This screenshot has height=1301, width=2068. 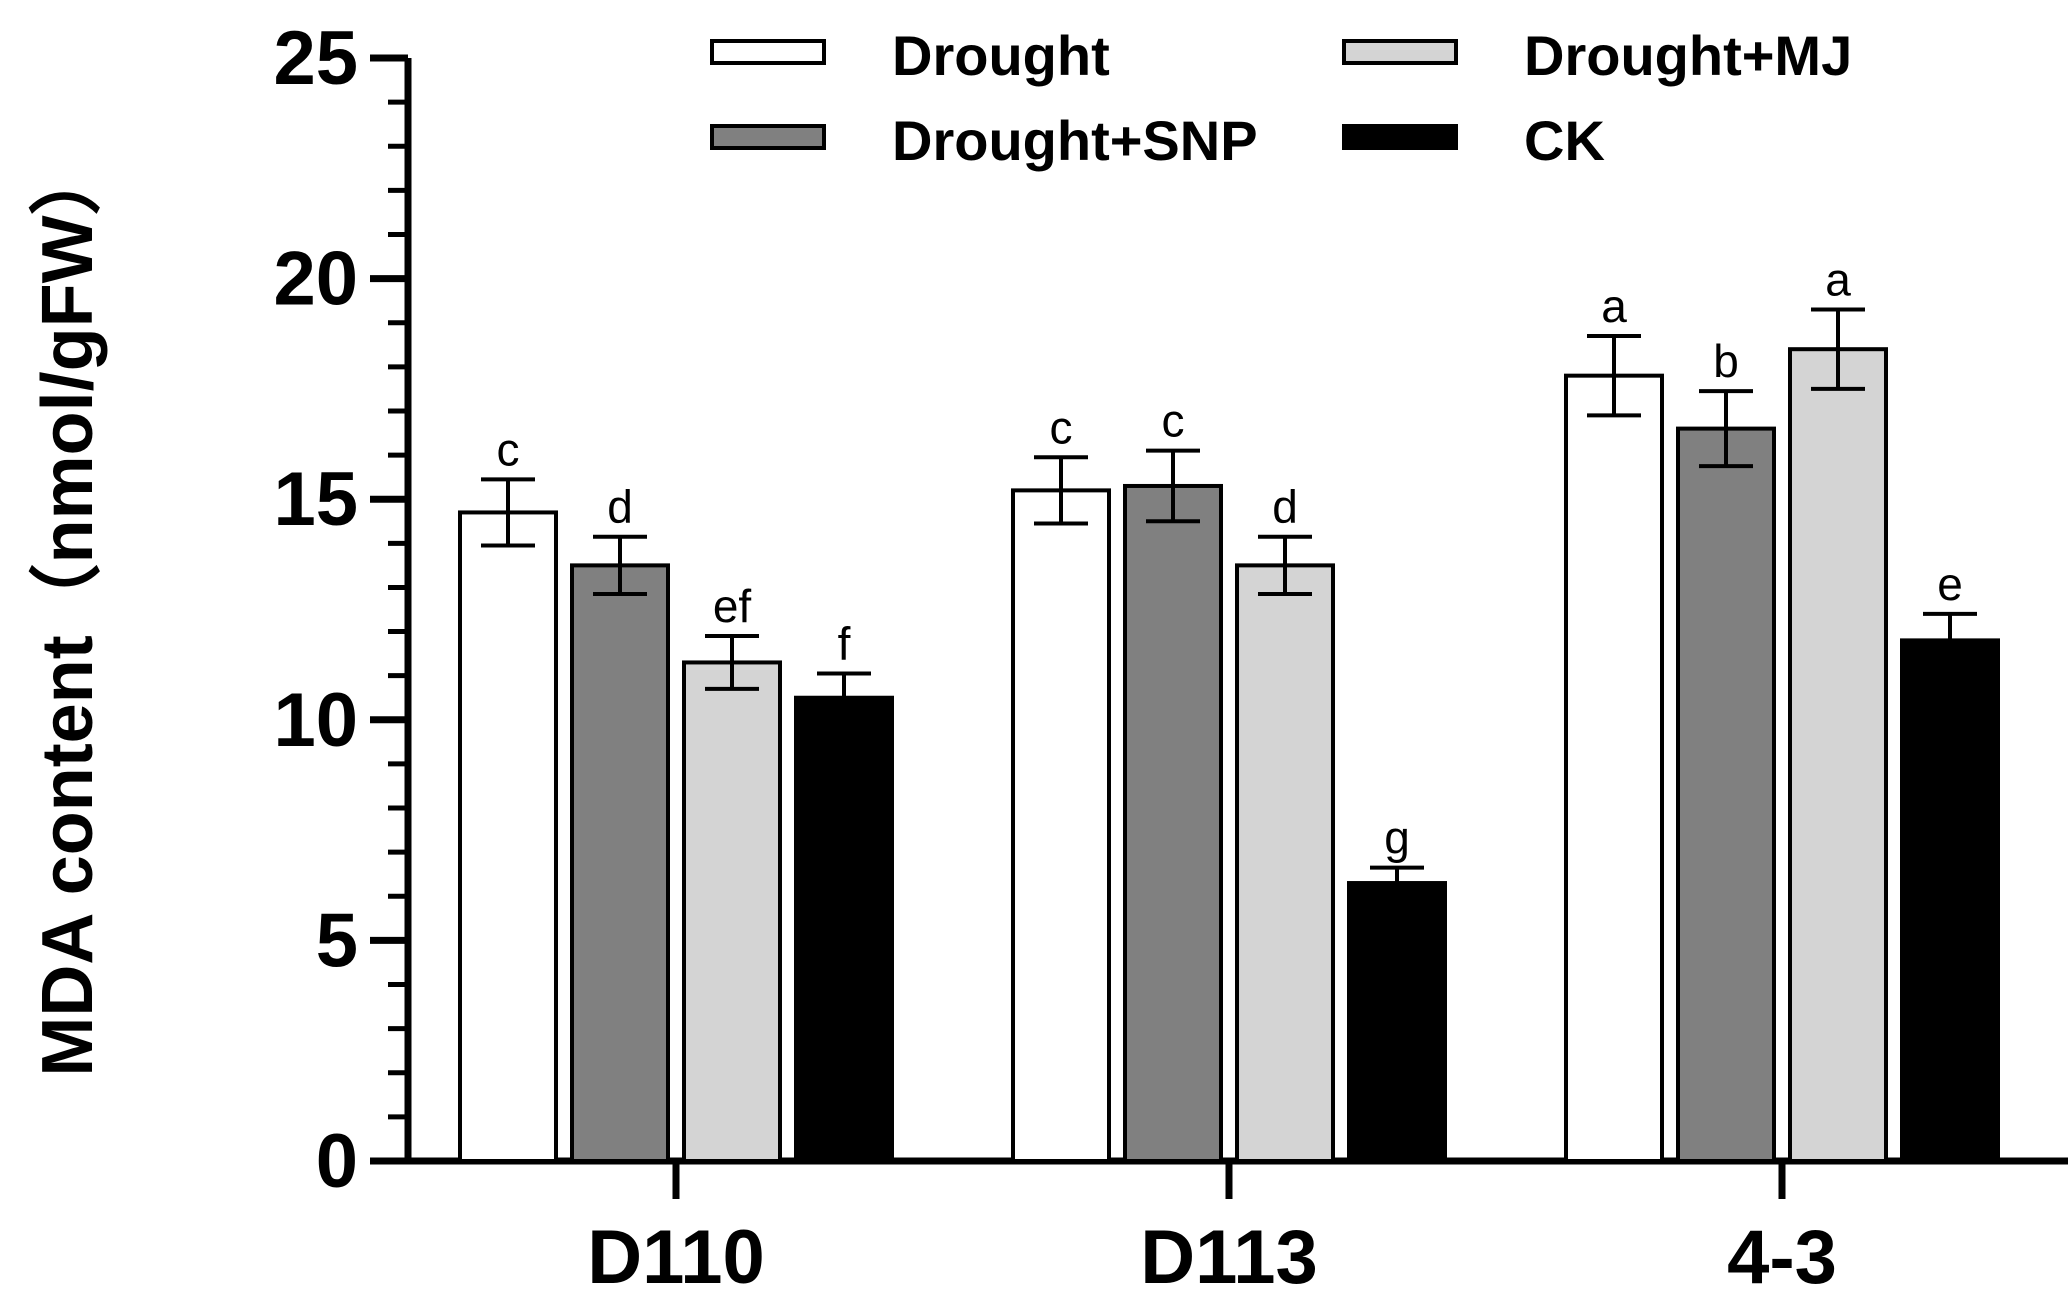 I want to click on bar-ck-d110, so click(x=844, y=929).